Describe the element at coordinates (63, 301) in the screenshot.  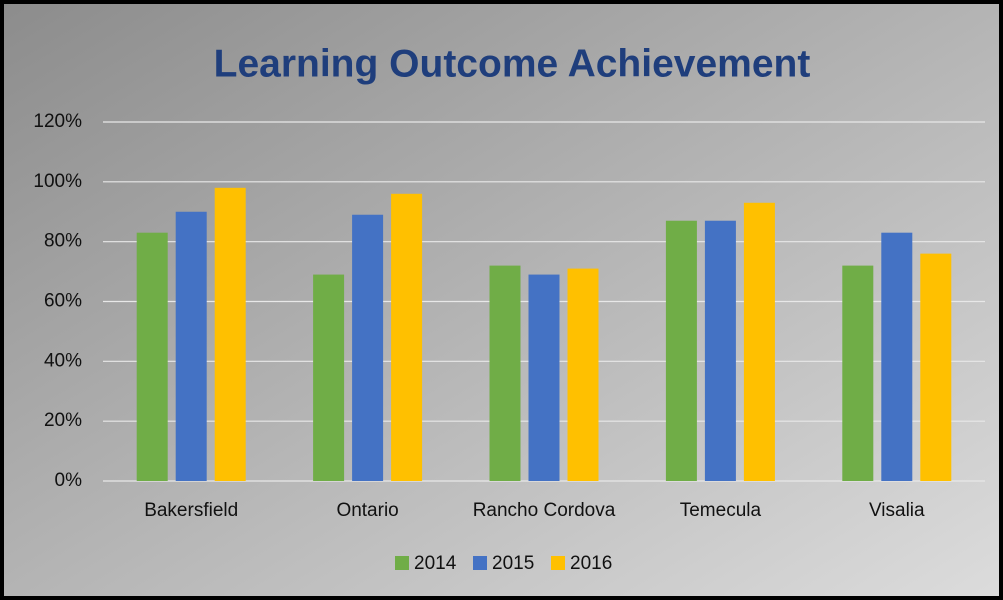
I see `y-tick-label: 60%` at that location.